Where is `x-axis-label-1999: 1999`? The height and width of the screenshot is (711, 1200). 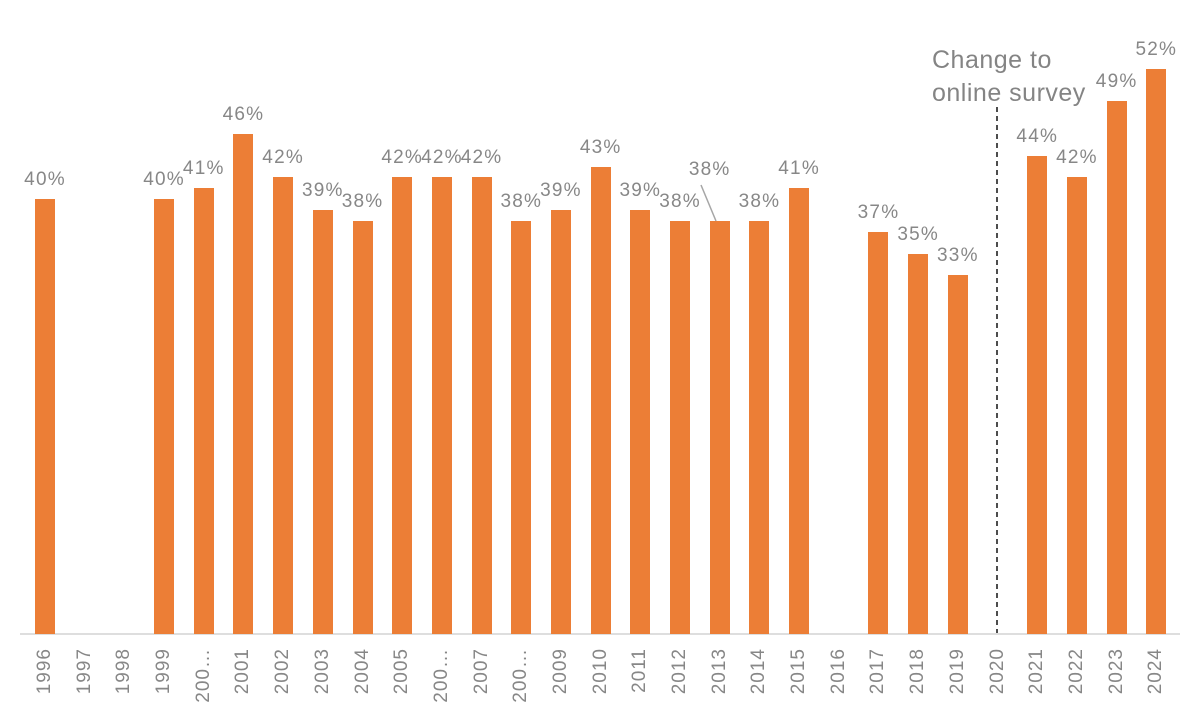 x-axis-label-1999: 1999 is located at coordinates (164, 671).